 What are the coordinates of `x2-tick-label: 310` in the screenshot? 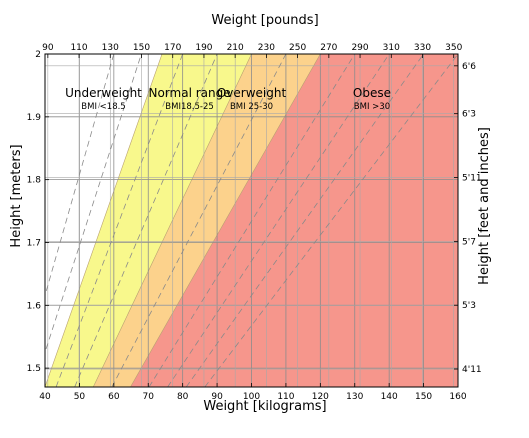 It's located at (391, 48).